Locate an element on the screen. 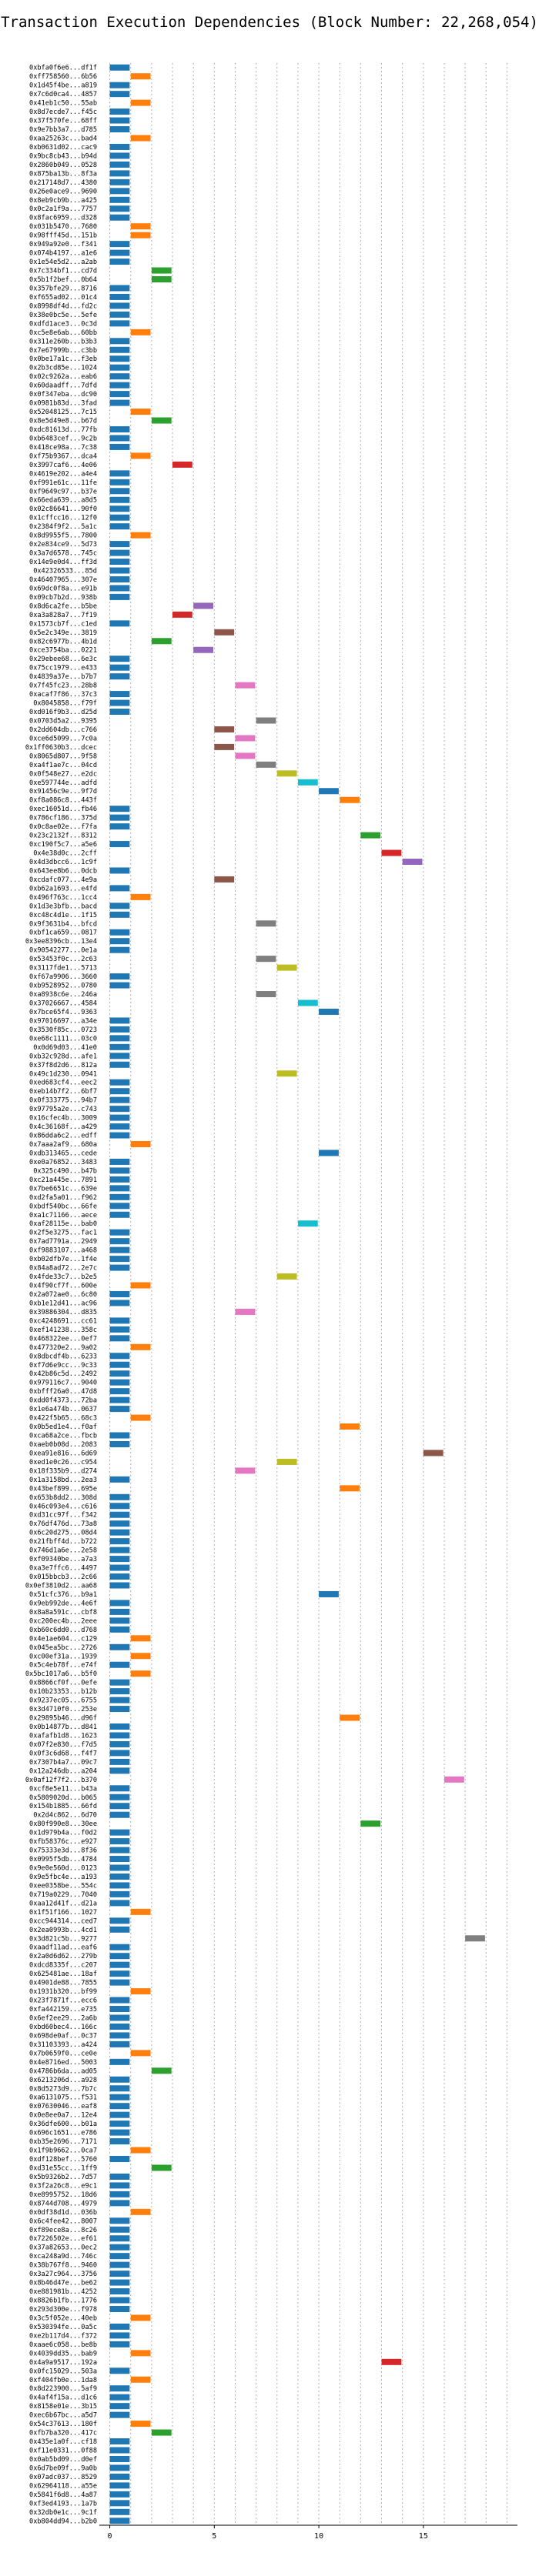 Image resolution: width=539 pixels, height=2576 pixels. transaction-label: 0x23c2132f...8312 is located at coordinates (63, 837).